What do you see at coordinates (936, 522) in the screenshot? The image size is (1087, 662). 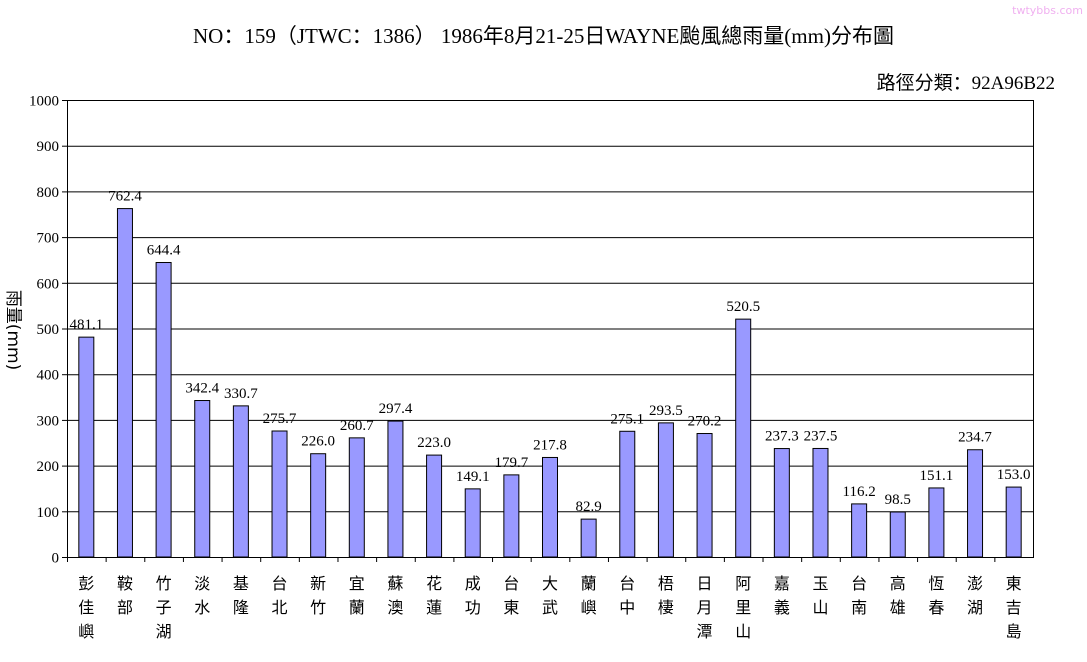 I see `bar-恆春` at bounding box center [936, 522].